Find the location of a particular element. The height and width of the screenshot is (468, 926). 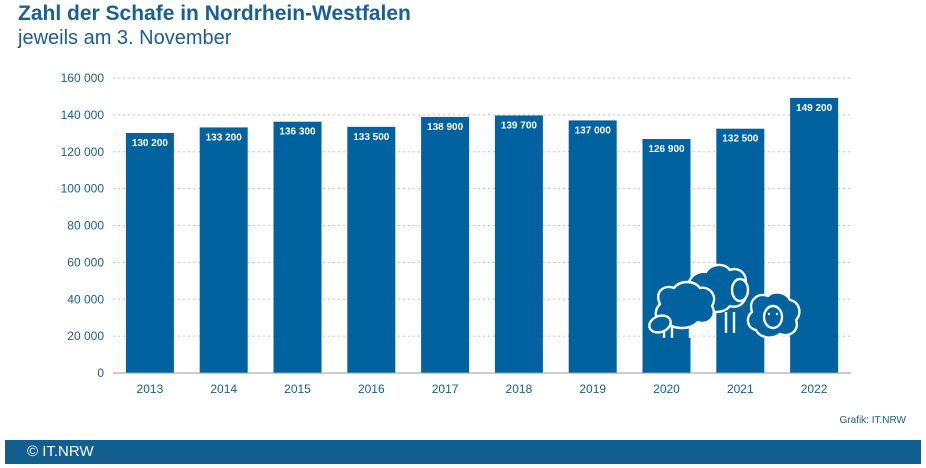

y-tick-label: 20 000 is located at coordinates (85, 336).